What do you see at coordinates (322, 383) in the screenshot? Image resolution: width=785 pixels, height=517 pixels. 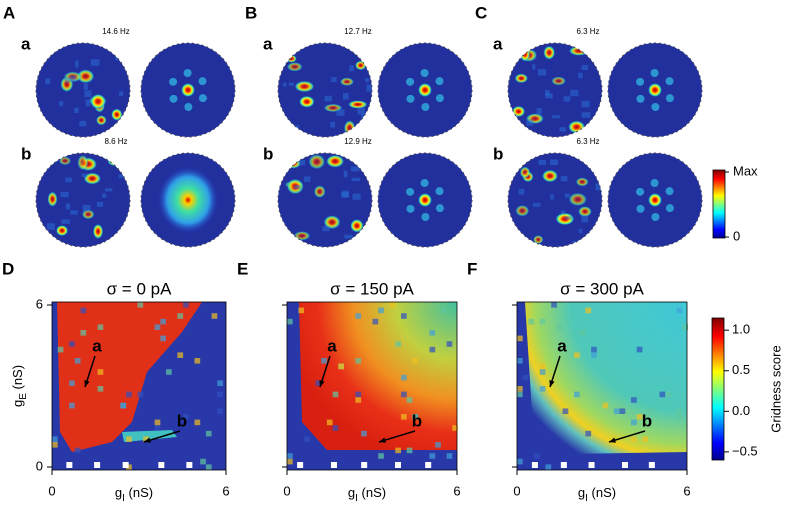 I see `arrow-head` at bounding box center [322, 383].